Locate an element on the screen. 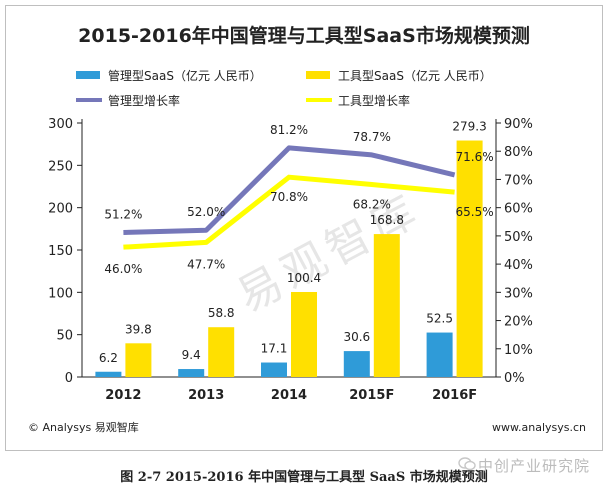 The height and width of the screenshot is (498, 608). y-right-tick-label: 10% is located at coordinates (518, 350).